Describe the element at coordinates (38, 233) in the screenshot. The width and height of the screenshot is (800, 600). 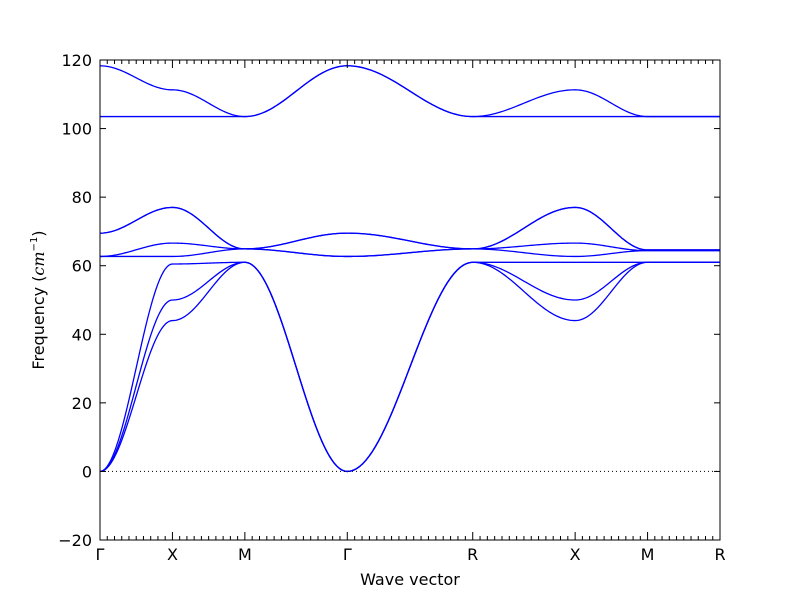
I see `y-axis-label-close: )` at that location.